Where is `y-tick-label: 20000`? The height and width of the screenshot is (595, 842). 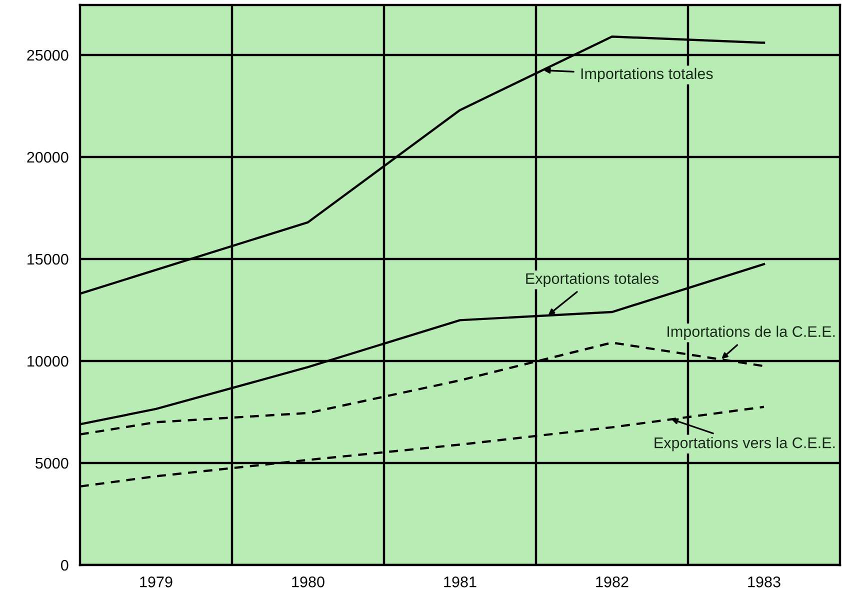 y-tick-label: 20000 is located at coordinates (47, 157).